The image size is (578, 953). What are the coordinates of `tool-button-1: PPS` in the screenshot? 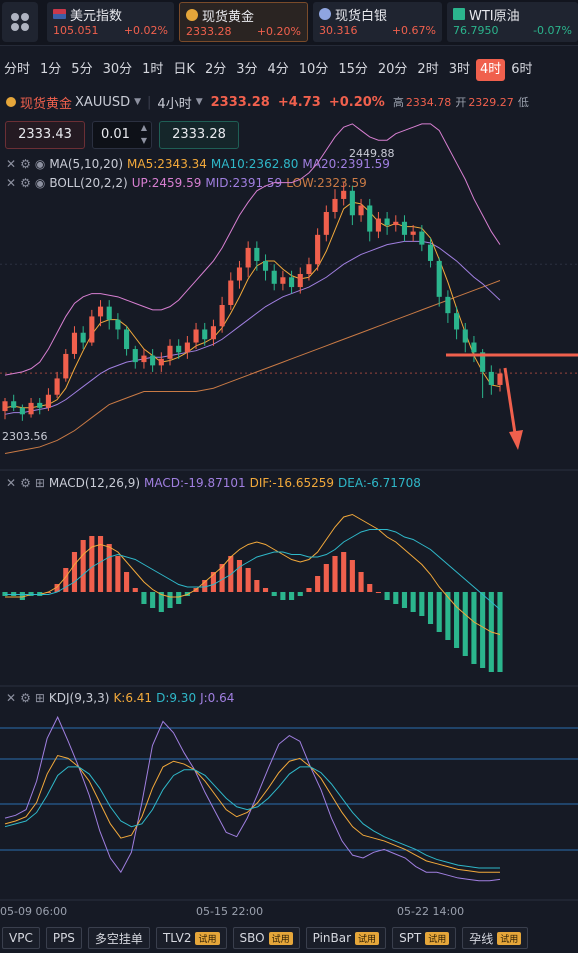 It's located at (63, 938).